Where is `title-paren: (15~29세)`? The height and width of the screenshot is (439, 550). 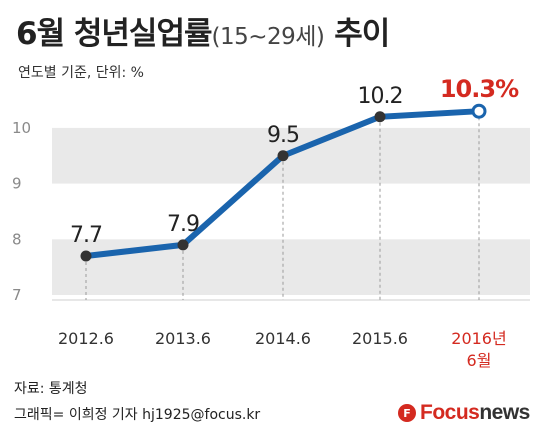 title-paren: (15~29세) is located at coordinates (268, 37).